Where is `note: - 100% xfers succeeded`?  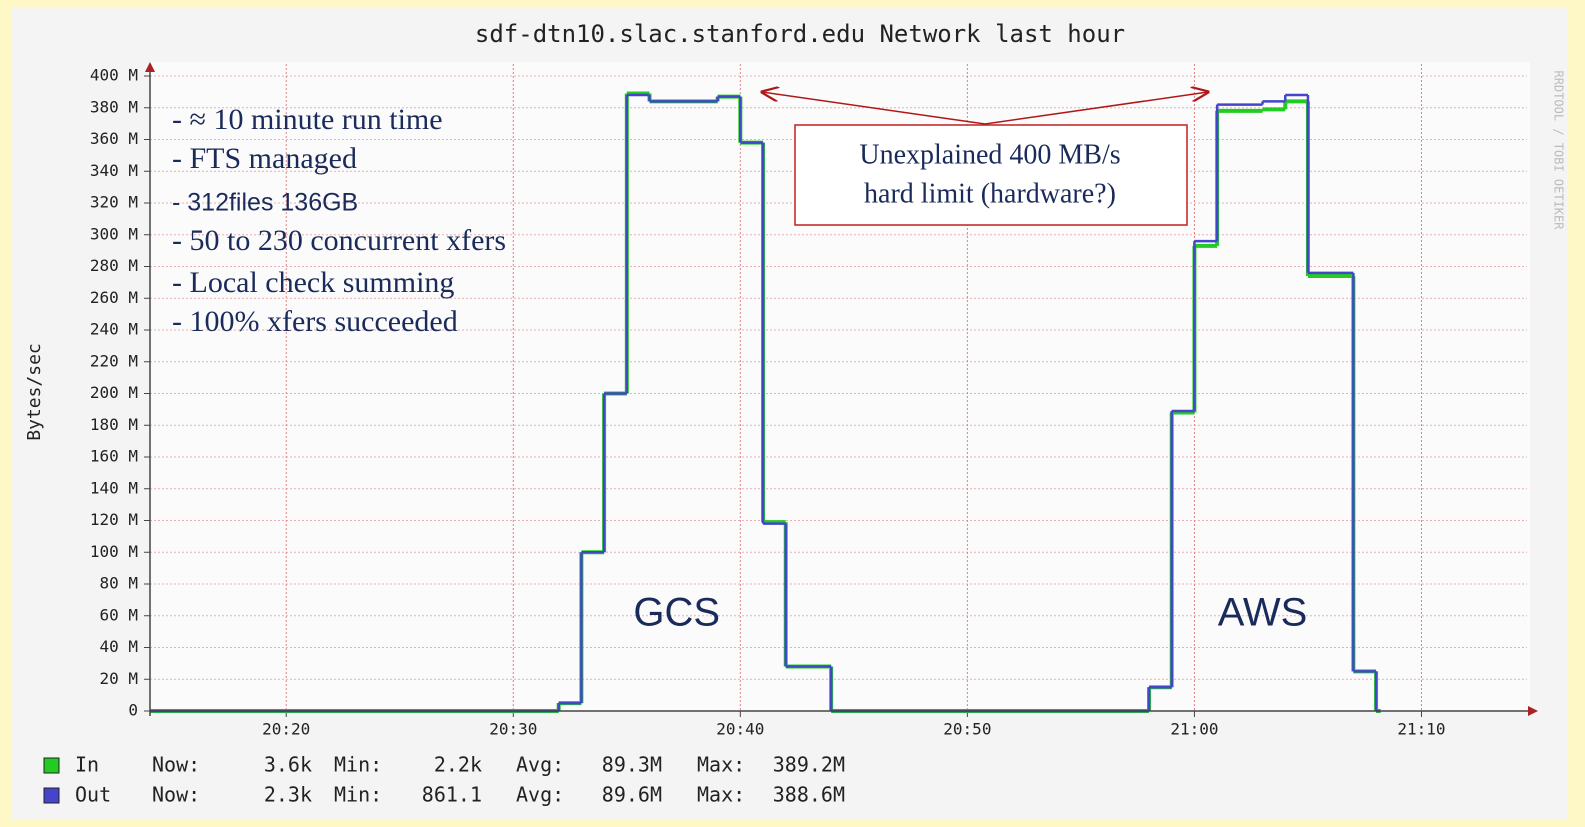 note: - 100% xfers succeeded is located at coordinates (315, 321).